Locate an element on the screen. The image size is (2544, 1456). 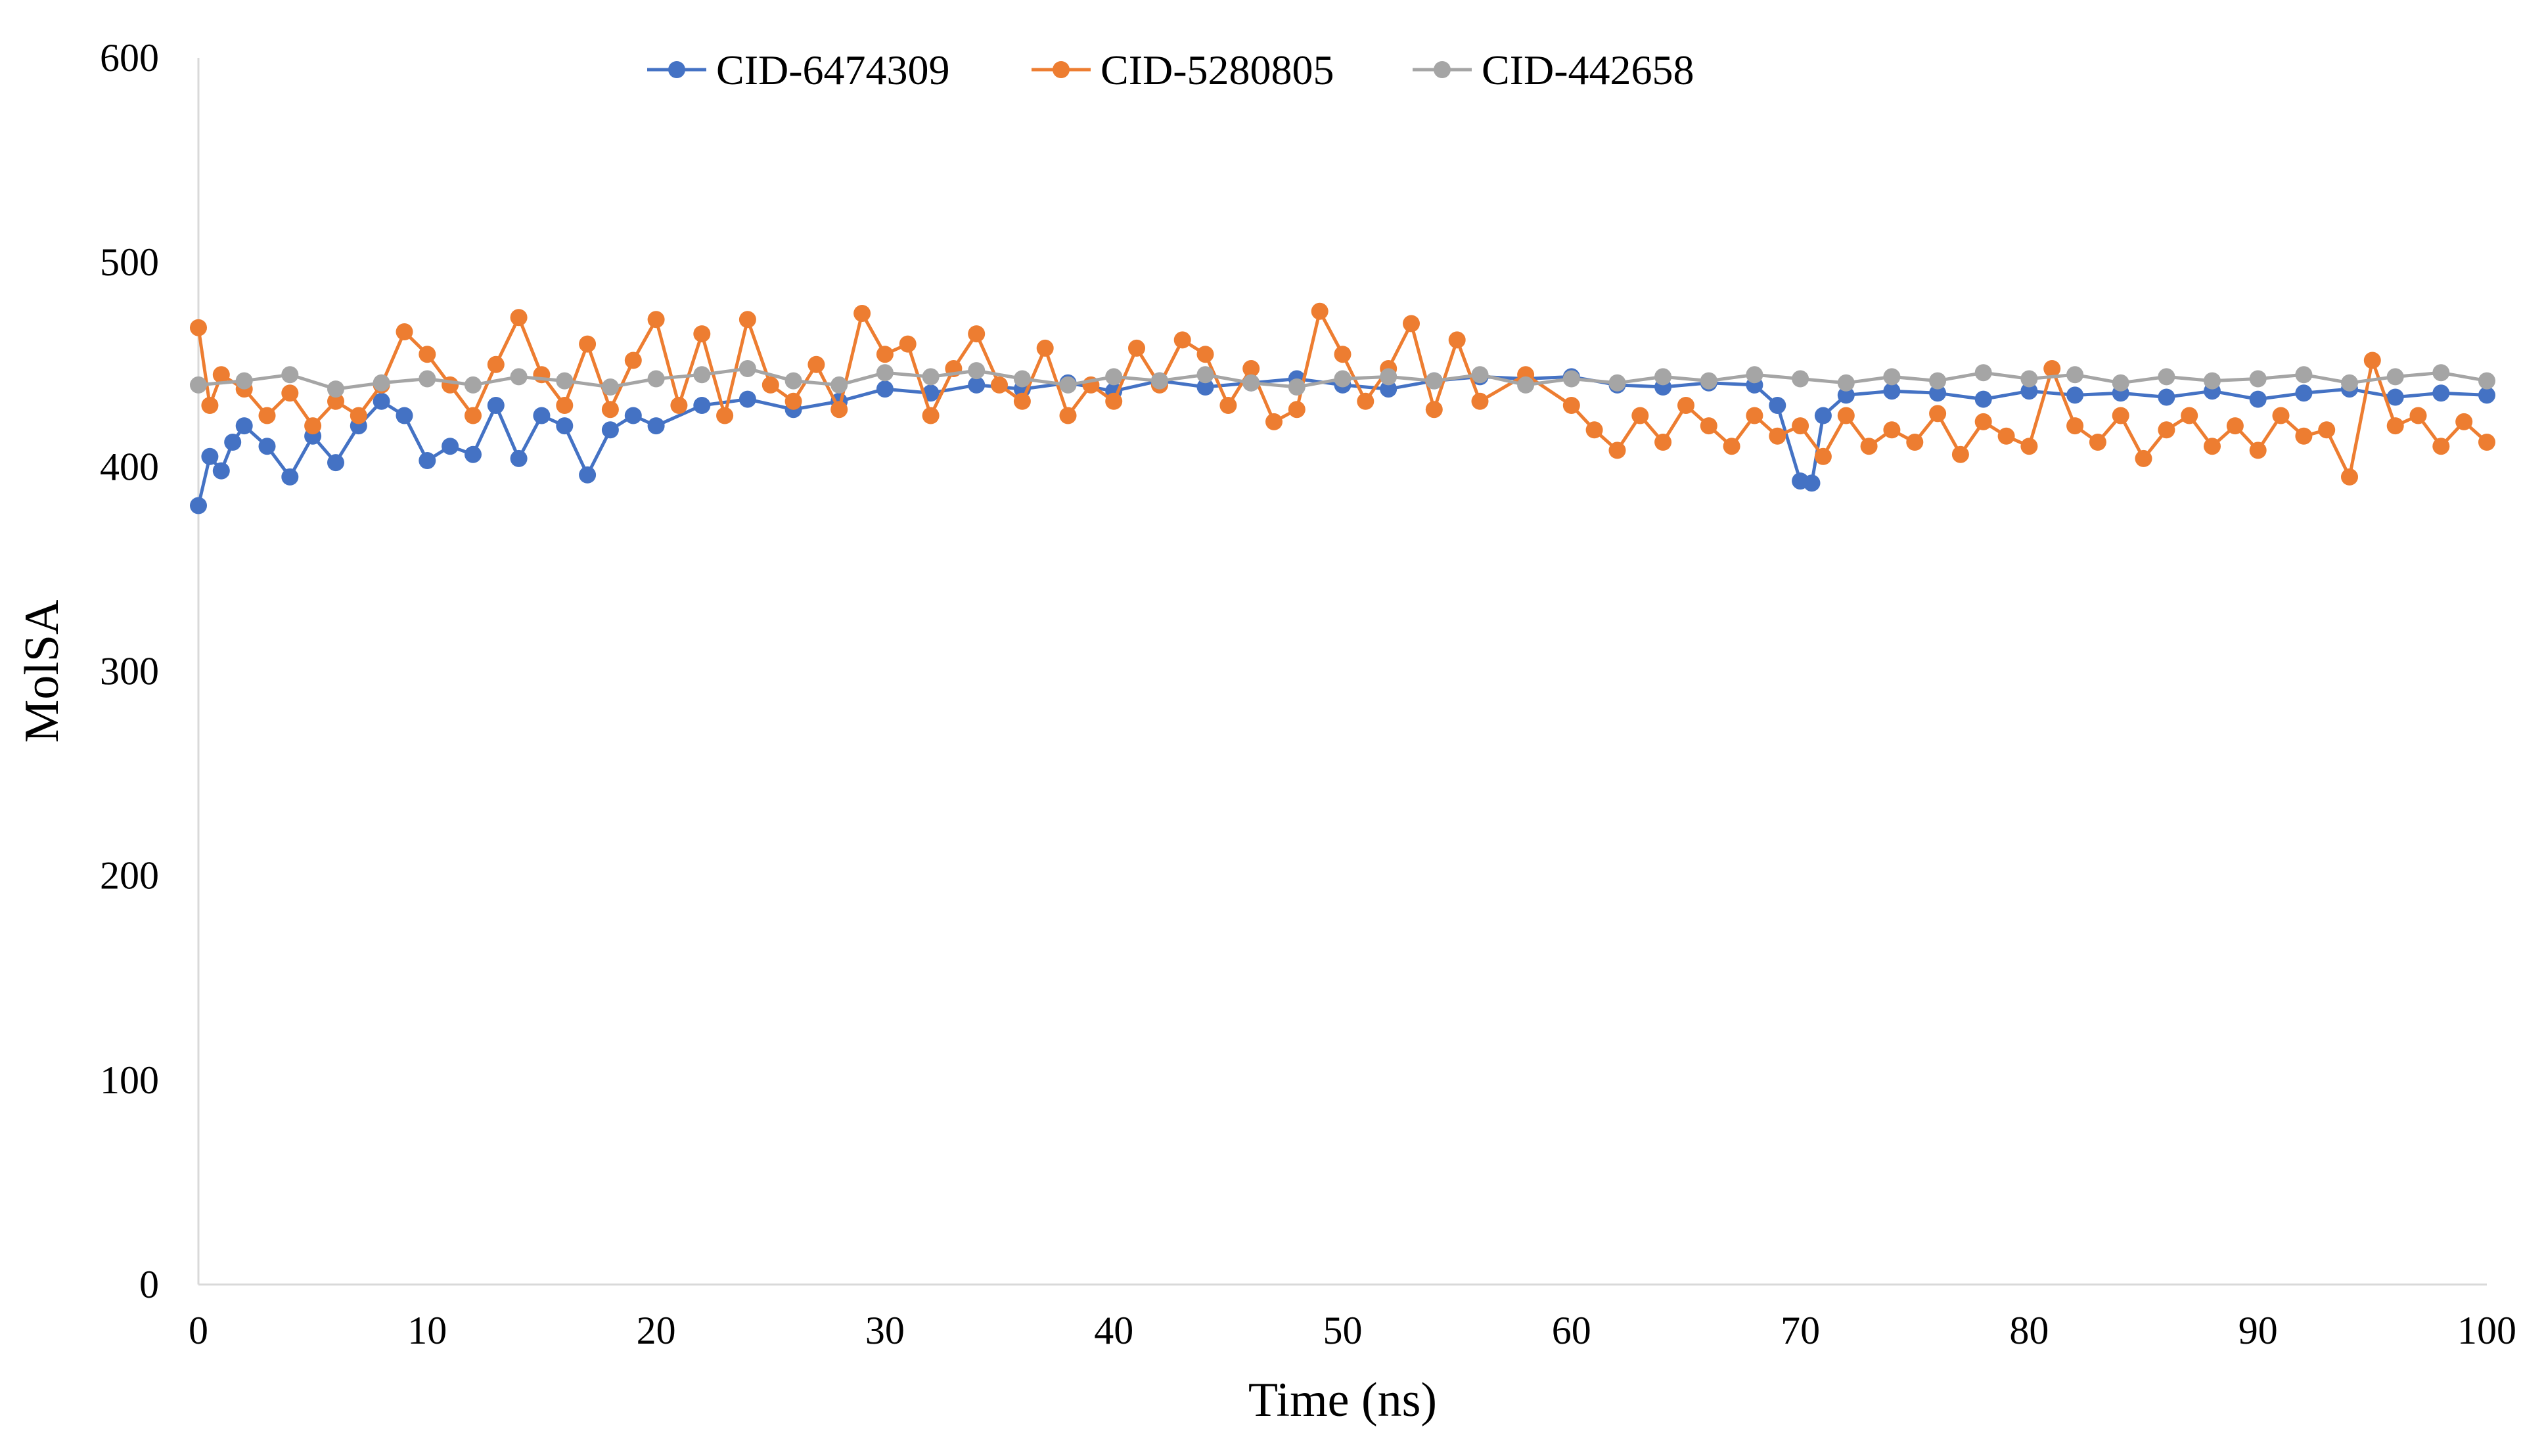
legend-item: CID-6474309 is located at coordinates (799, 70).